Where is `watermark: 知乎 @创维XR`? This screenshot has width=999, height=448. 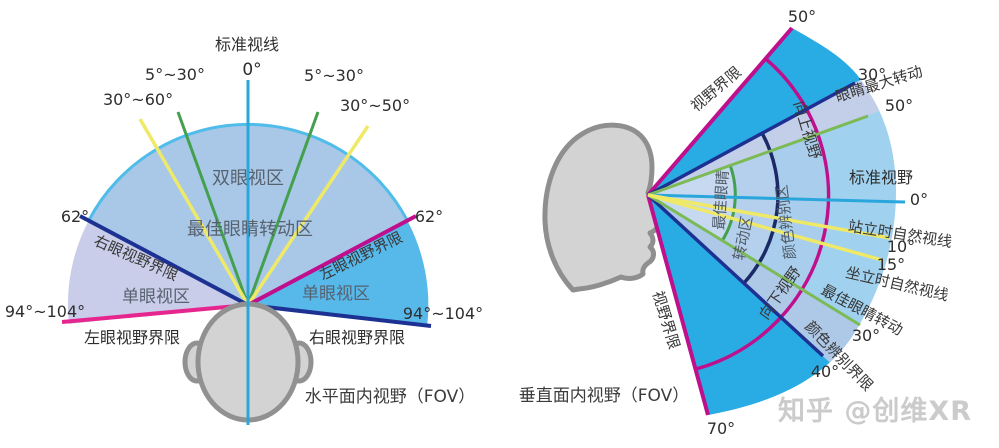
watermark: 知乎 @创维XR is located at coordinates (875, 411).